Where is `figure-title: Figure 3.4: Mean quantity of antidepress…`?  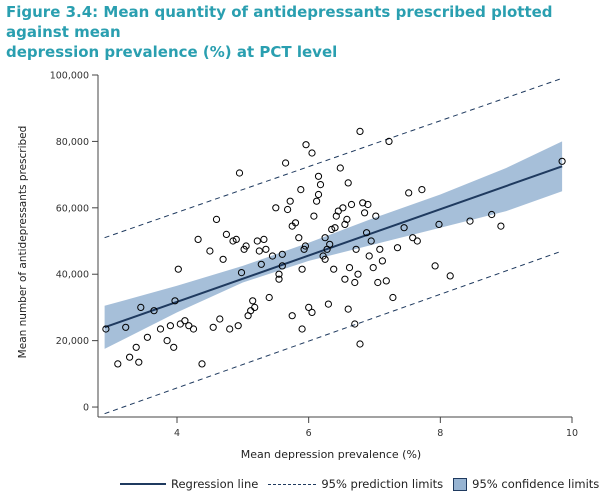
figure-title: Figure 3.4: Mean quantity of antidepress… is located at coordinates (303, 32).